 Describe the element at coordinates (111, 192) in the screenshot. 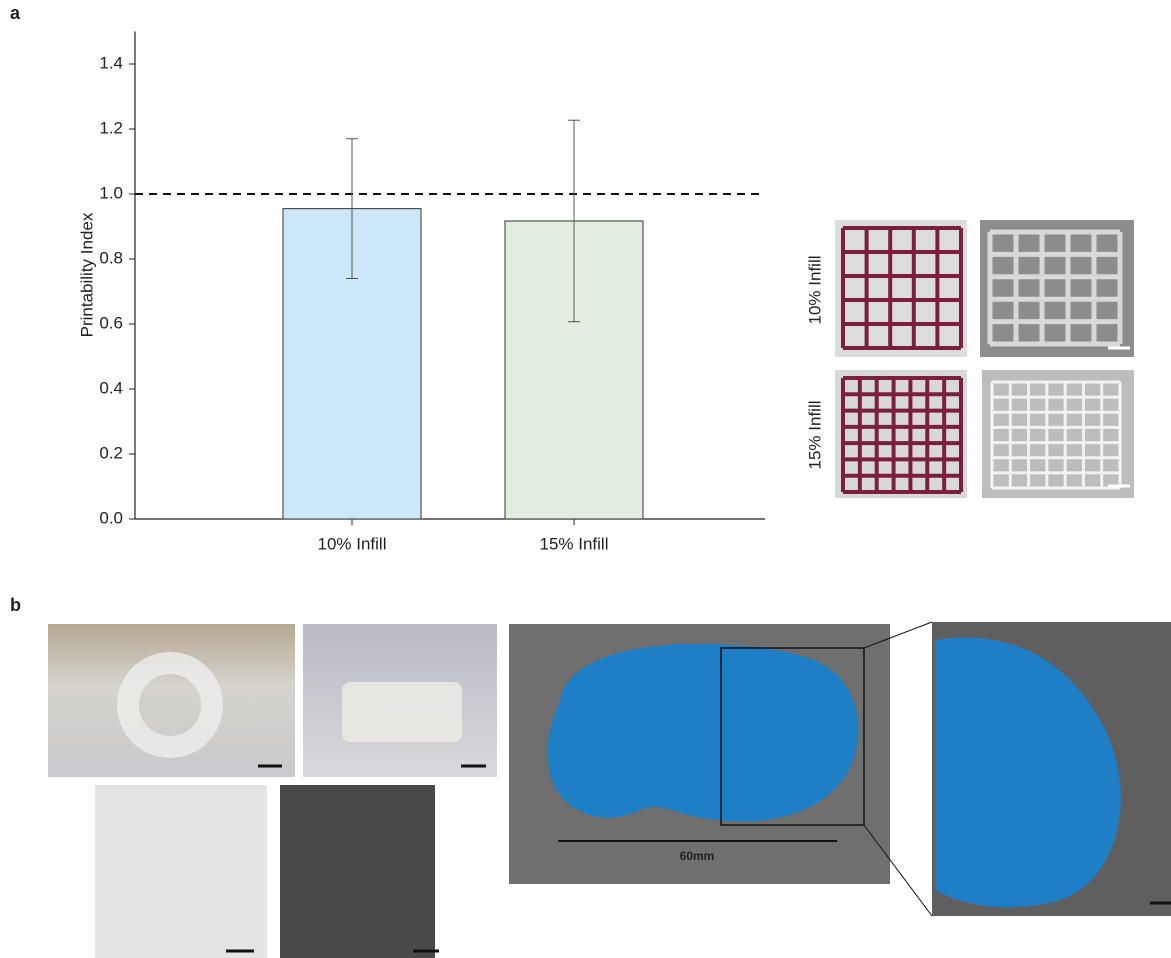

I see `y-tick-label: 1.0` at that location.